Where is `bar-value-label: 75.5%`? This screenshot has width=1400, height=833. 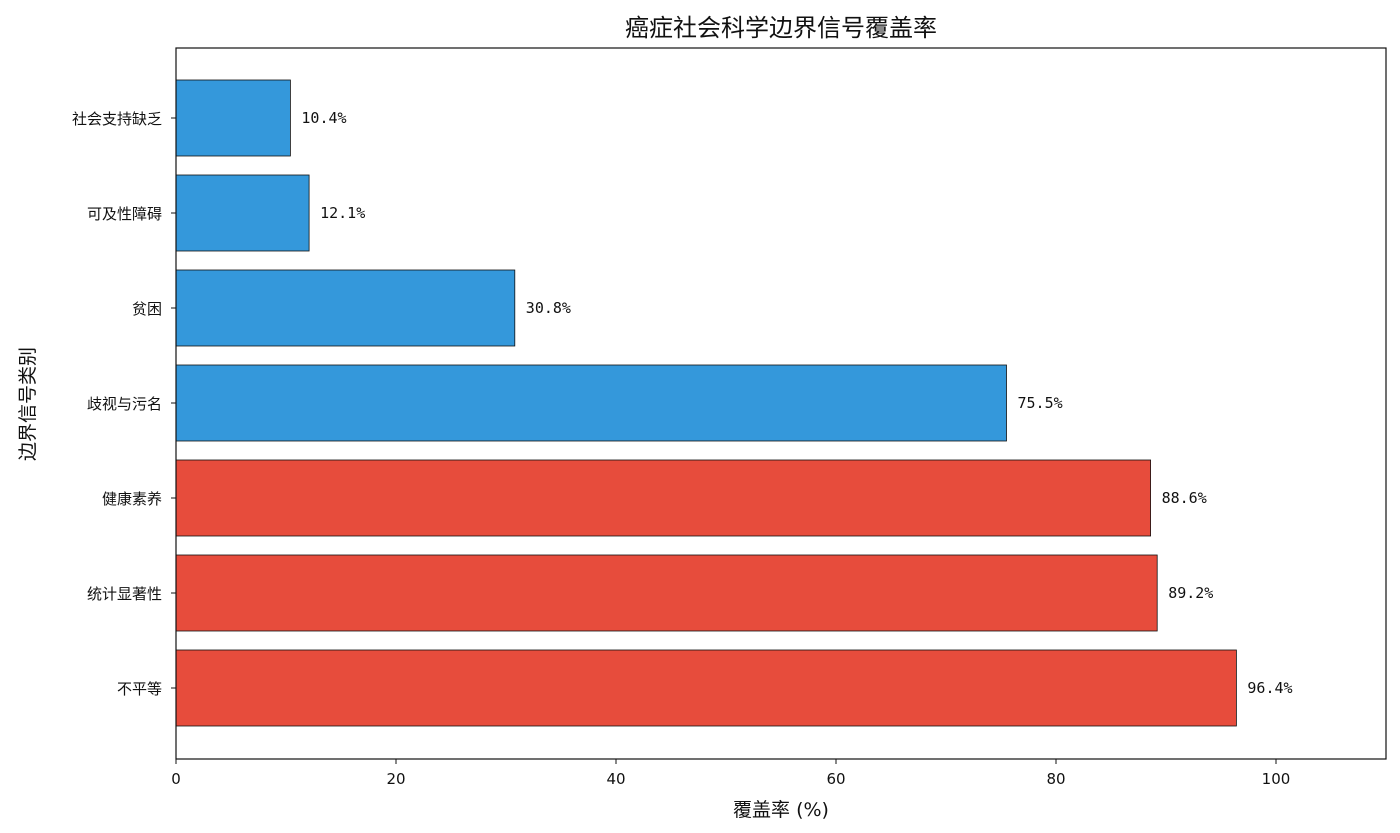
bar-value-label: 75.5% is located at coordinates (1040, 403).